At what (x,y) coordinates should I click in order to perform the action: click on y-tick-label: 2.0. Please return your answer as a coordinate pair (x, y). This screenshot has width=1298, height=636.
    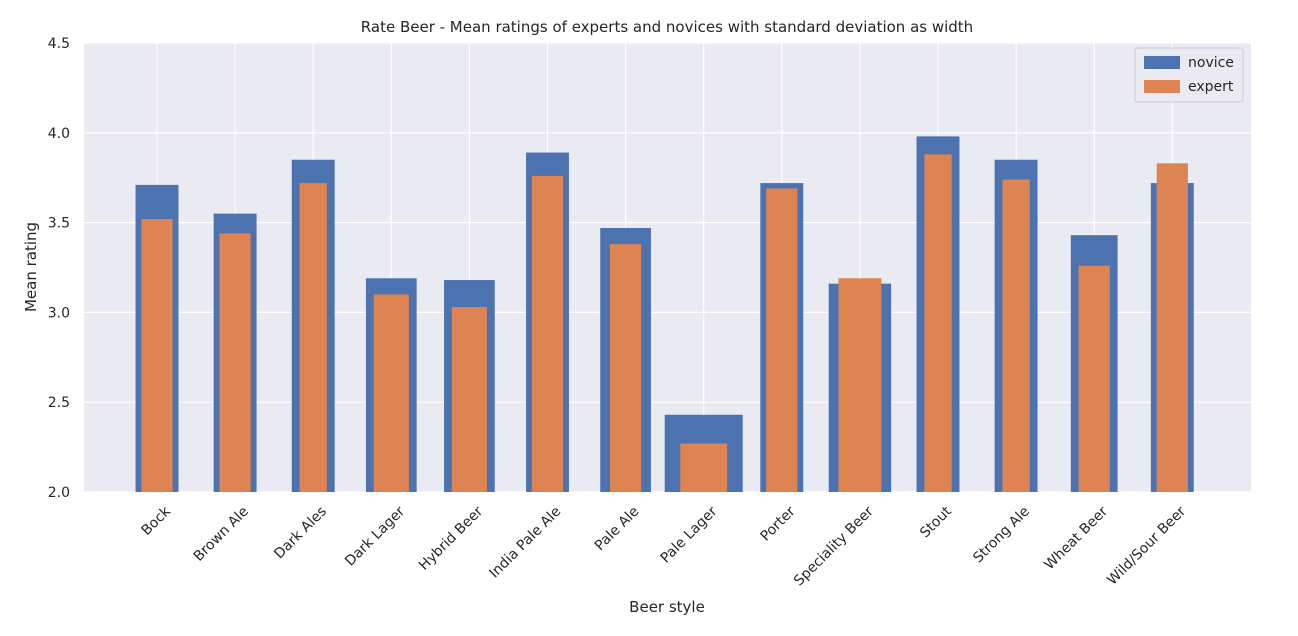
    Looking at the image, I should click on (59, 493).